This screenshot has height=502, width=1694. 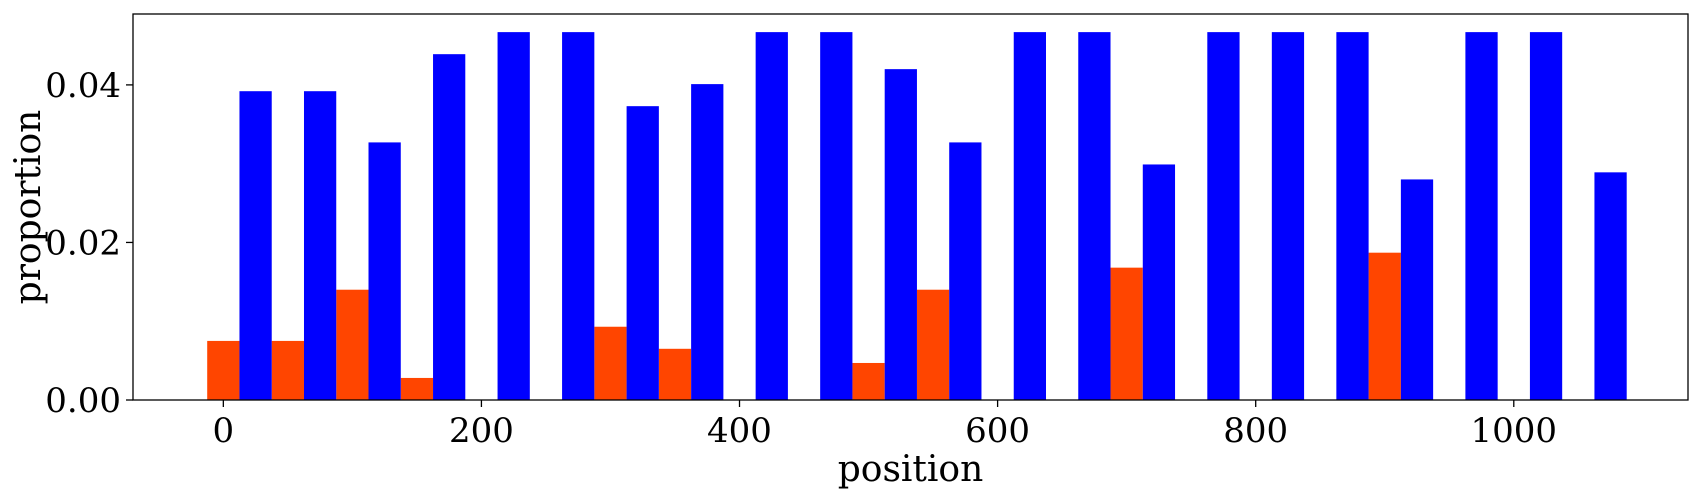 I want to click on x-tick-label: 0, so click(x=224, y=431).